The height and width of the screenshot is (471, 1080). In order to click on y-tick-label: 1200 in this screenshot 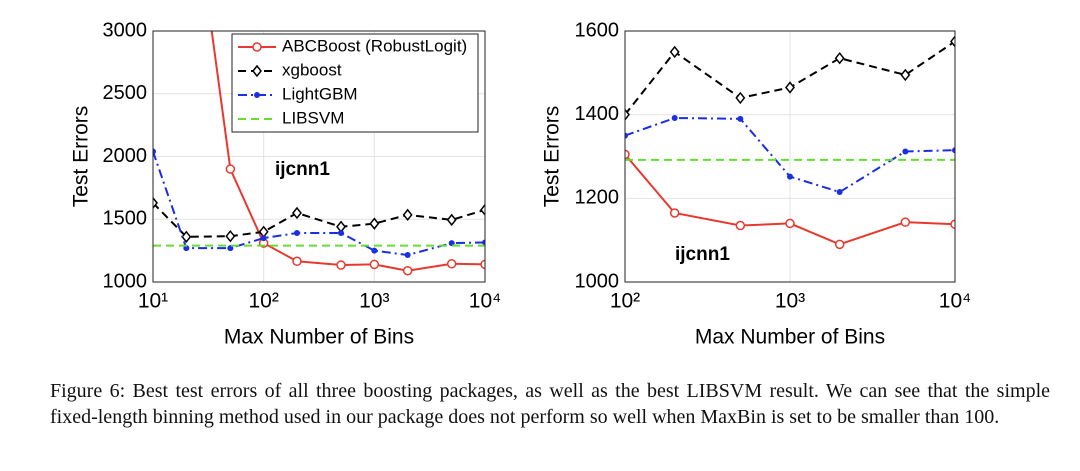, I will do `click(597, 198)`.